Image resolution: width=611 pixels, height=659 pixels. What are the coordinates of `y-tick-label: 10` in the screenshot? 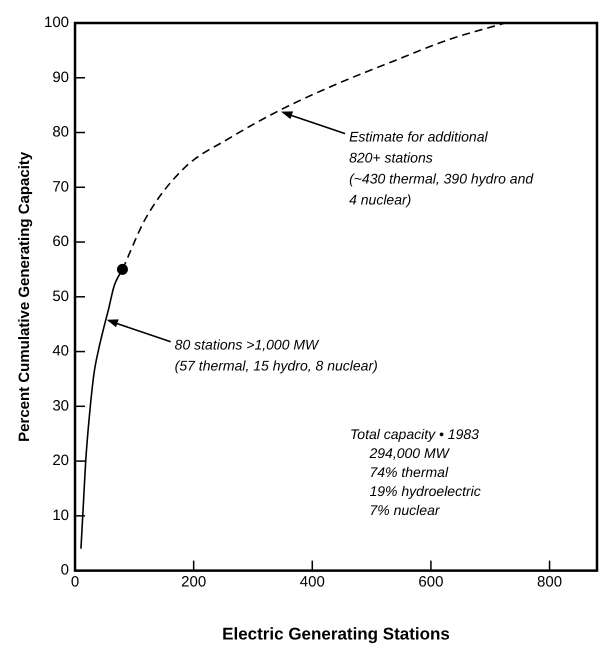 It's located at (61, 515).